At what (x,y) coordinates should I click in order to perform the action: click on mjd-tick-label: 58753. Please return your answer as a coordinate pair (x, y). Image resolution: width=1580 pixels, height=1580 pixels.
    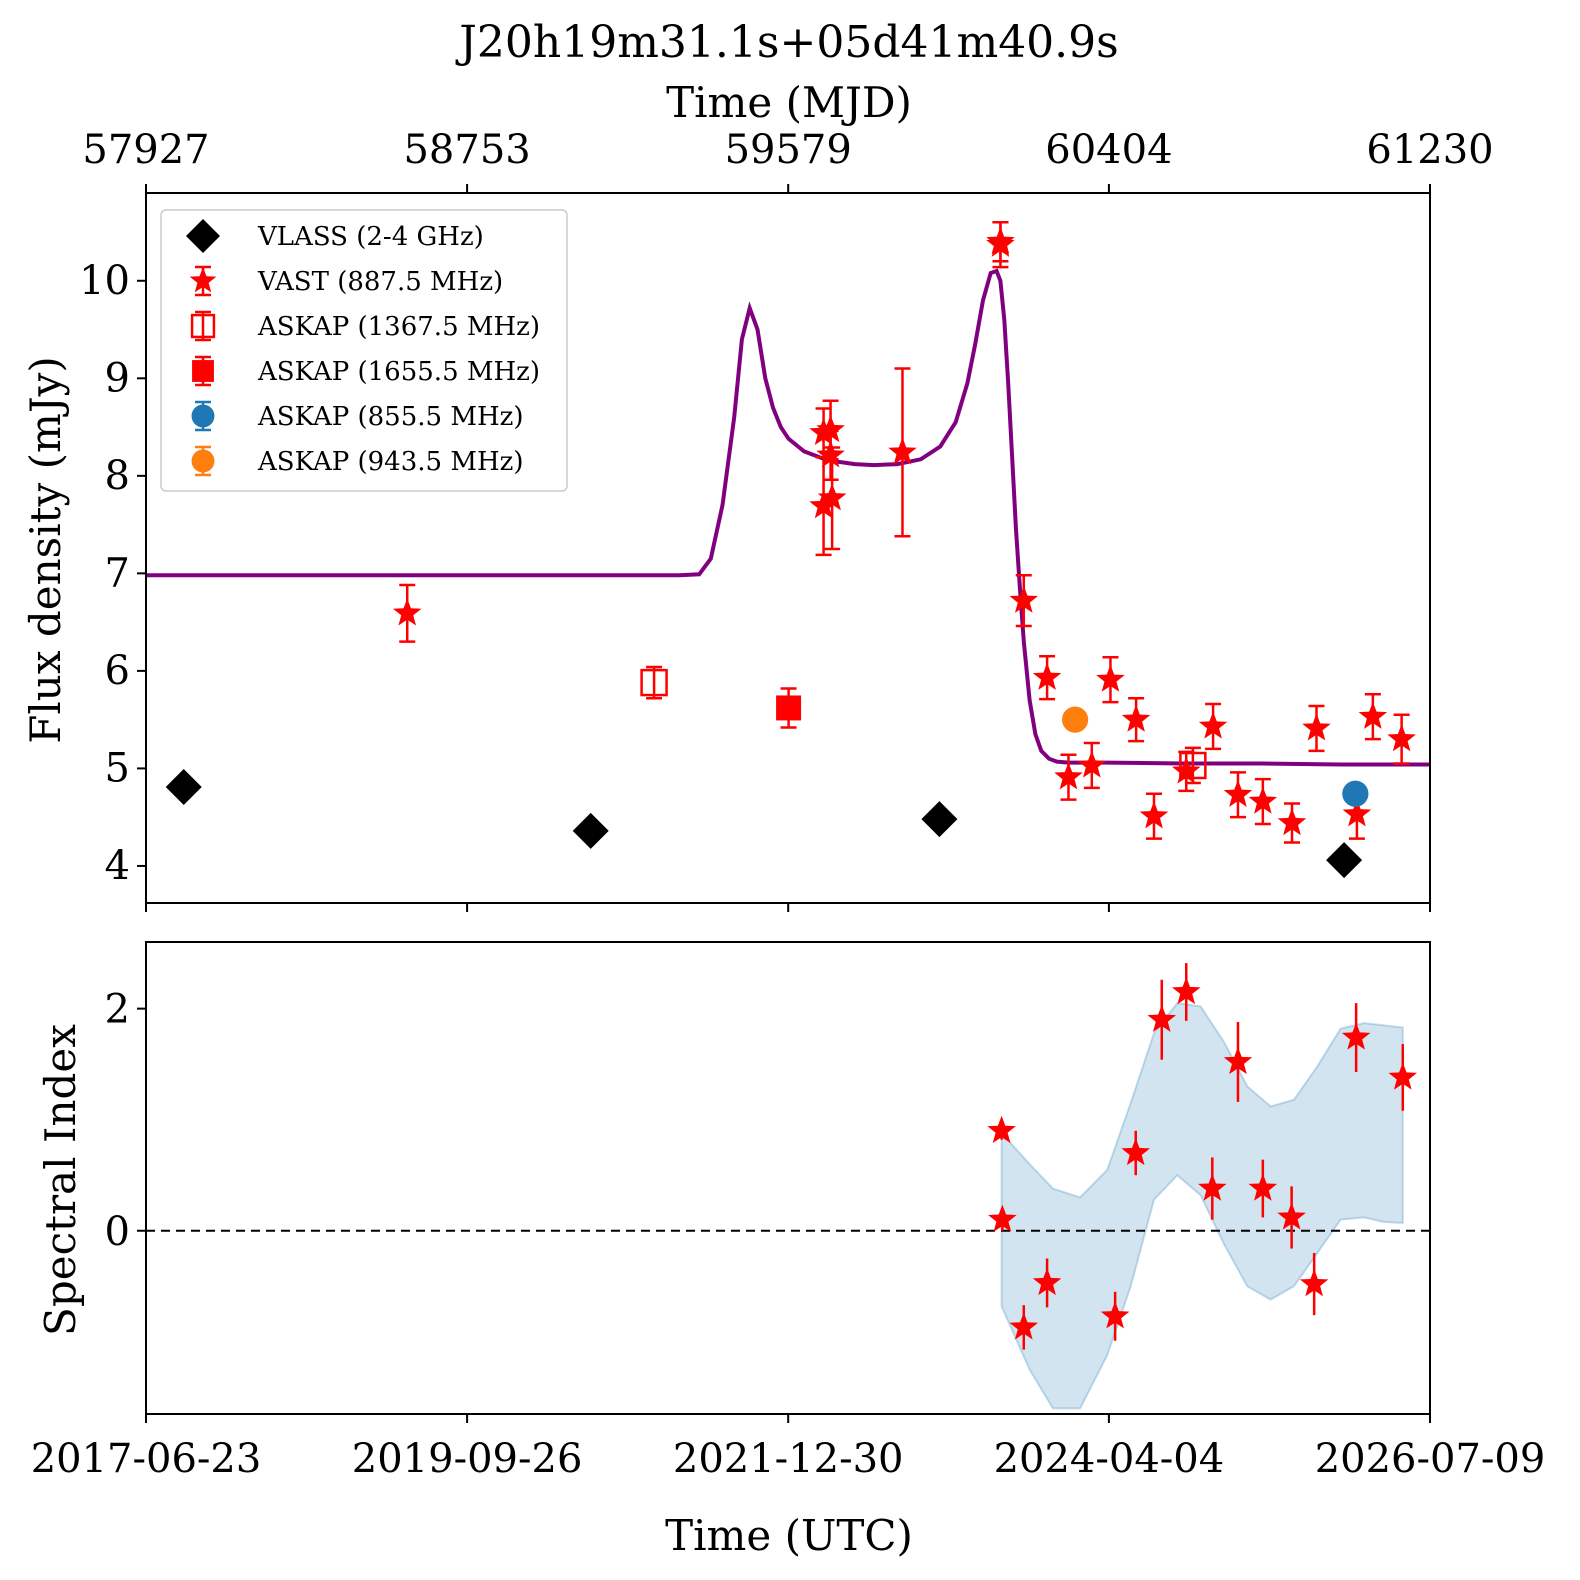
    Looking at the image, I should click on (466, 150).